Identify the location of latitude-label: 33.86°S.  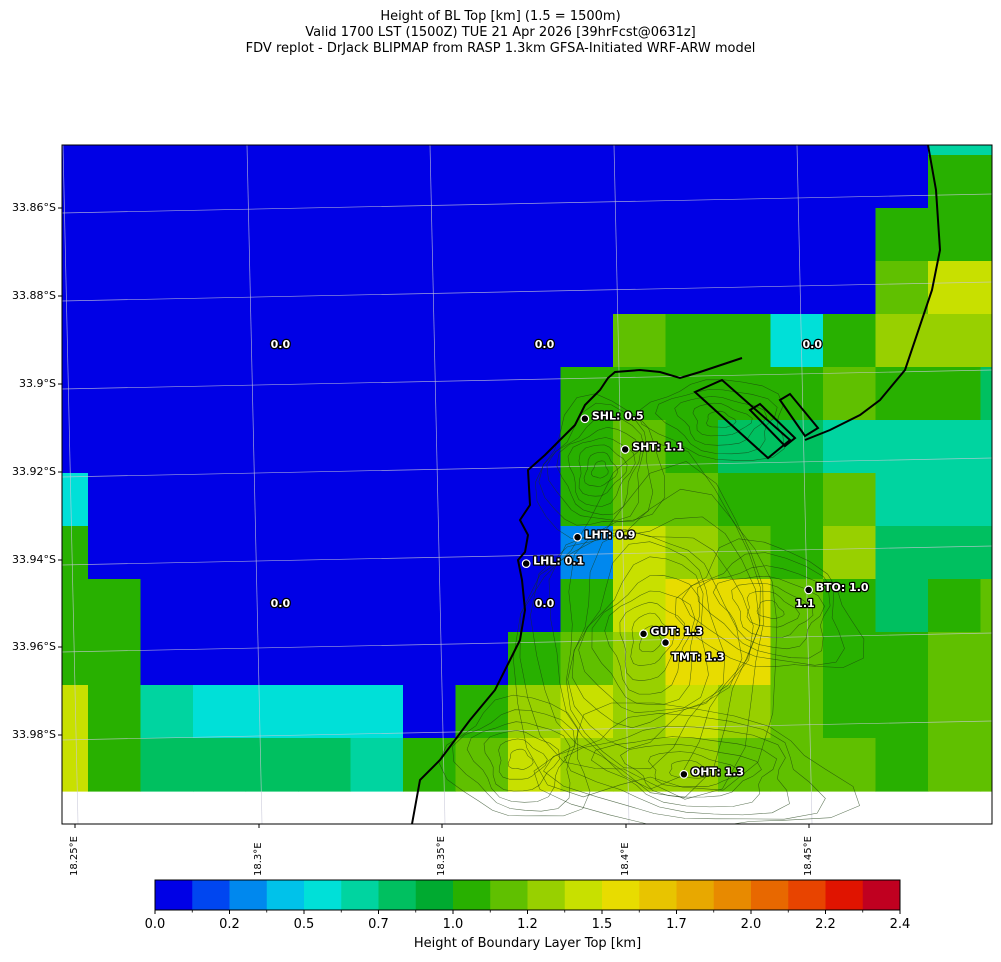
(34, 207).